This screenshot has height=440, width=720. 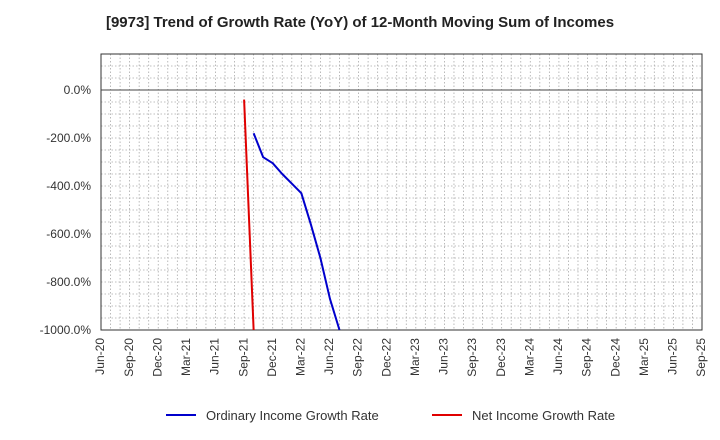 What do you see at coordinates (644, 357) in the screenshot?
I see `x-tick-label: Mar-25` at bounding box center [644, 357].